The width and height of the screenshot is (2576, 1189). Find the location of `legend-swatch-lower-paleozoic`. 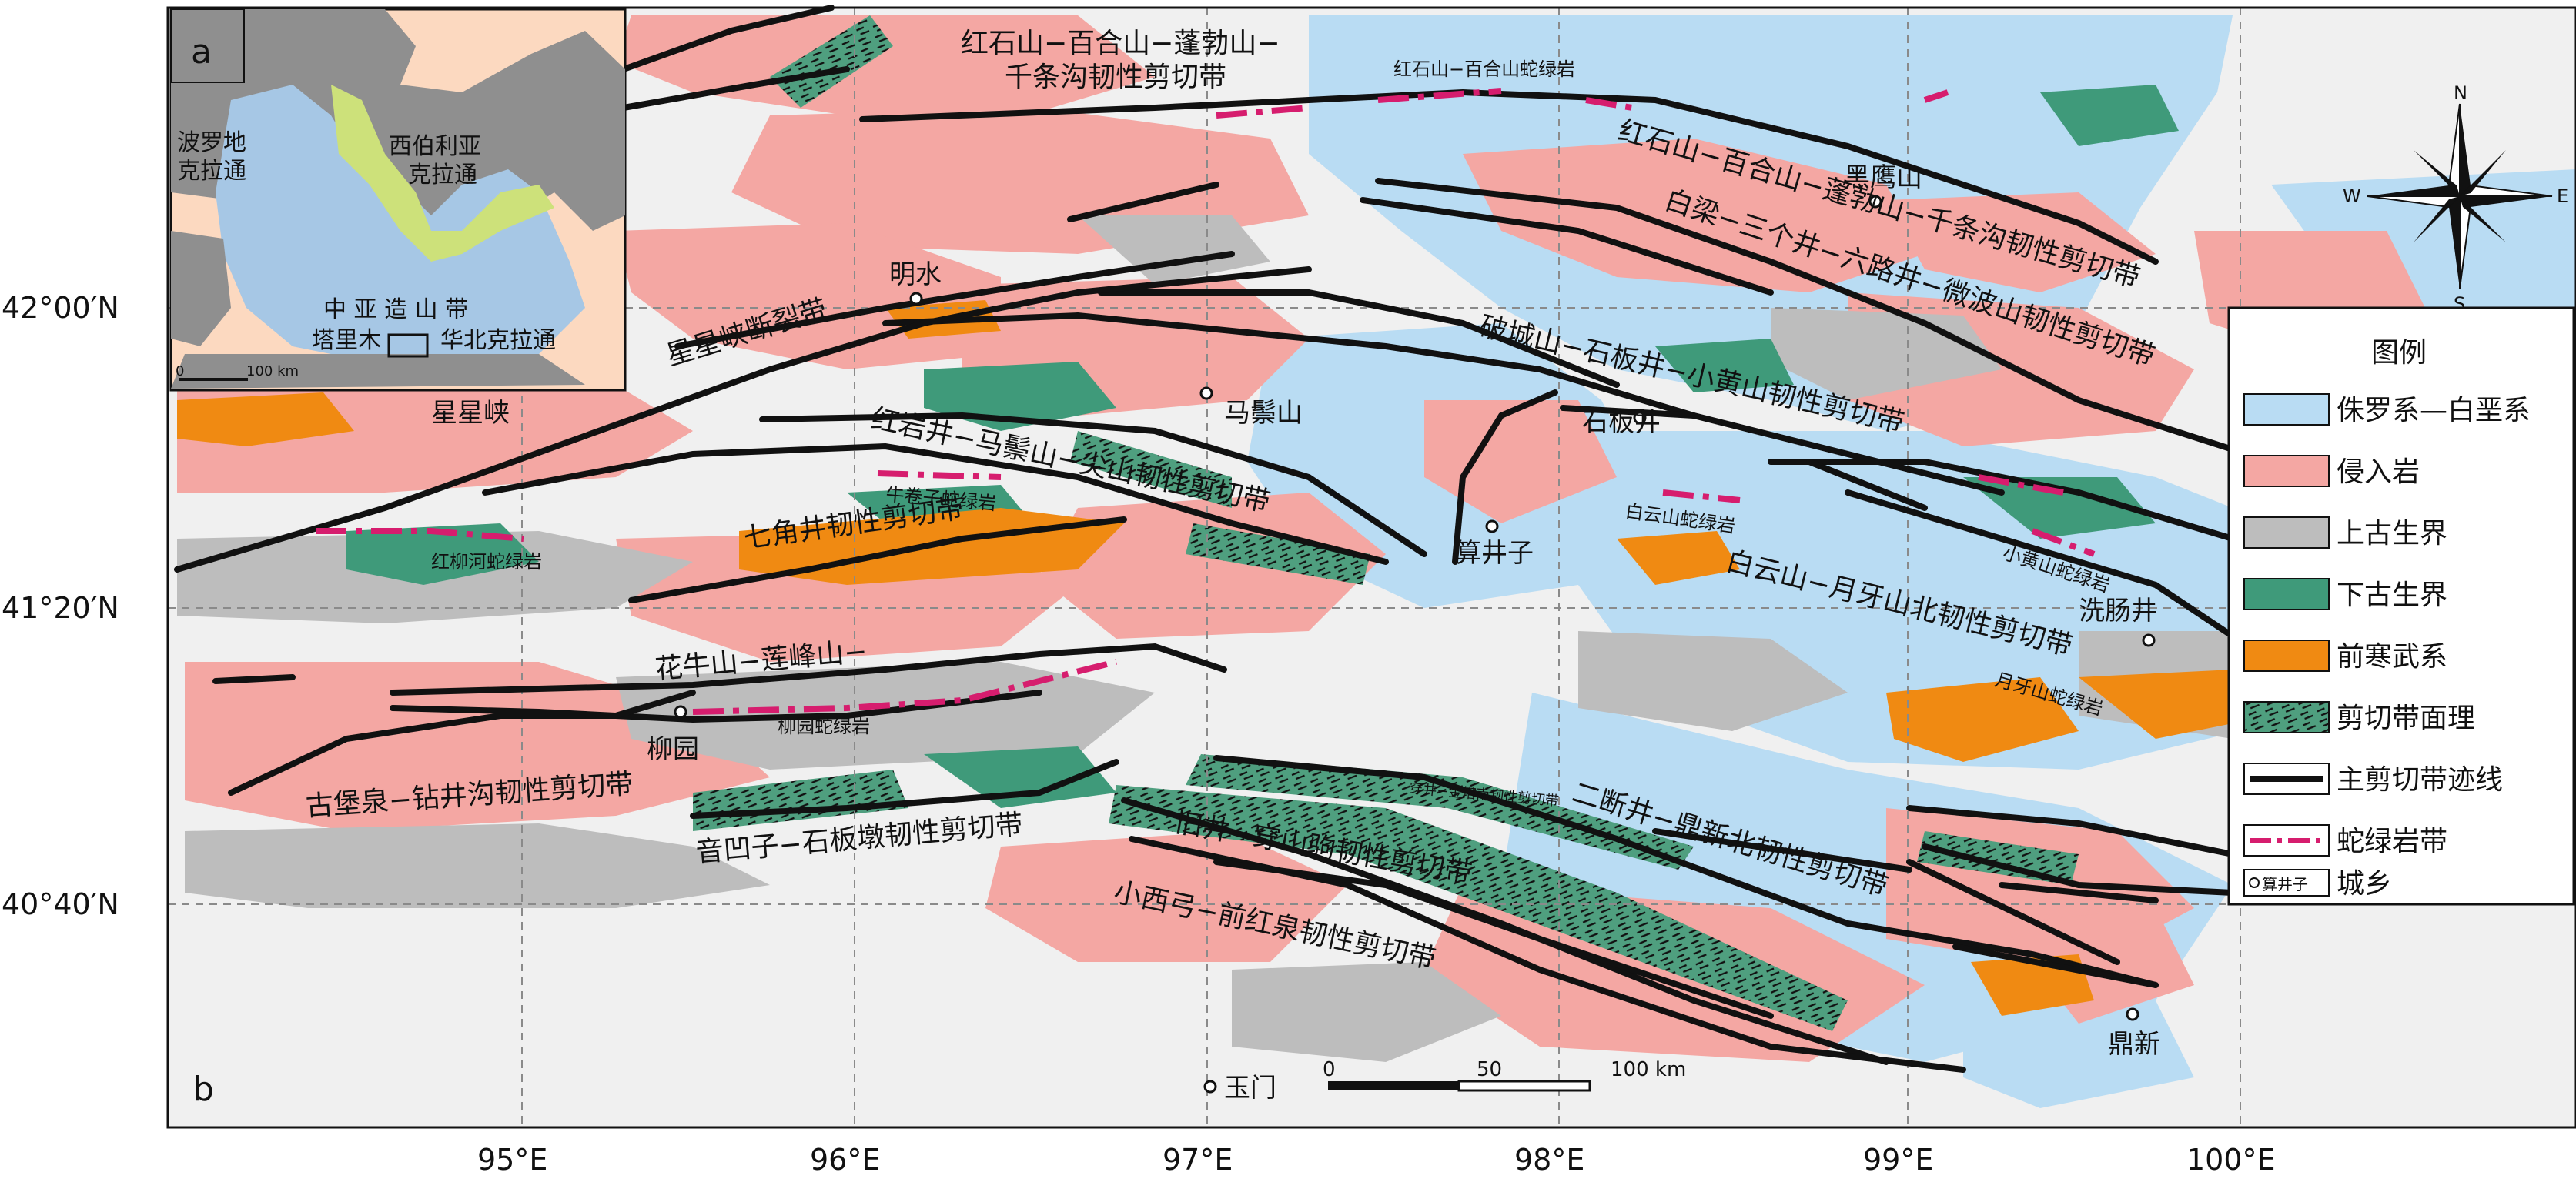

legend-swatch-lower-paleozoic is located at coordinates (2286, 594).